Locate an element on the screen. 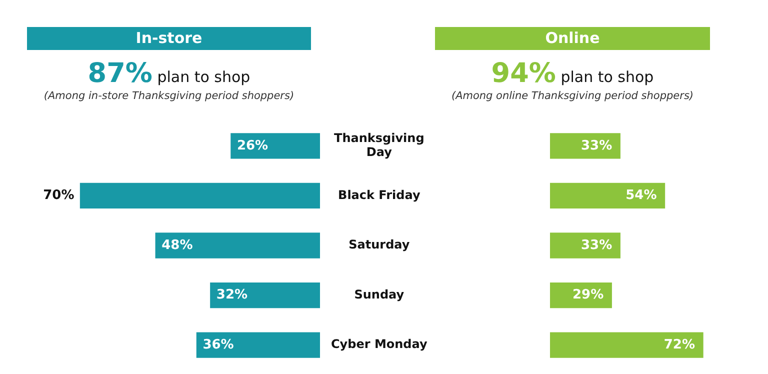  data-label: 29% is located at coordinates (588, 295).